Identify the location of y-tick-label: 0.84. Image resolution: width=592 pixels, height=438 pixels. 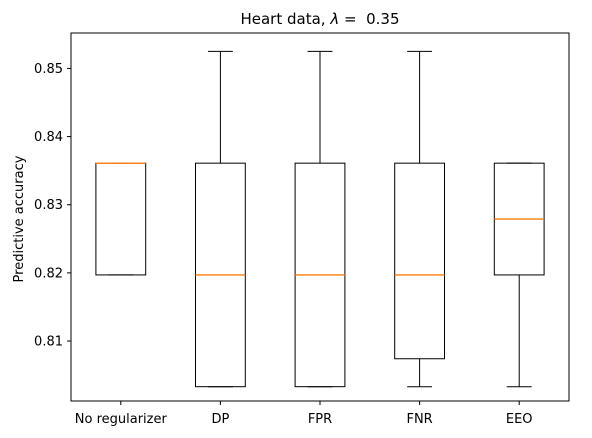
(48, 137).